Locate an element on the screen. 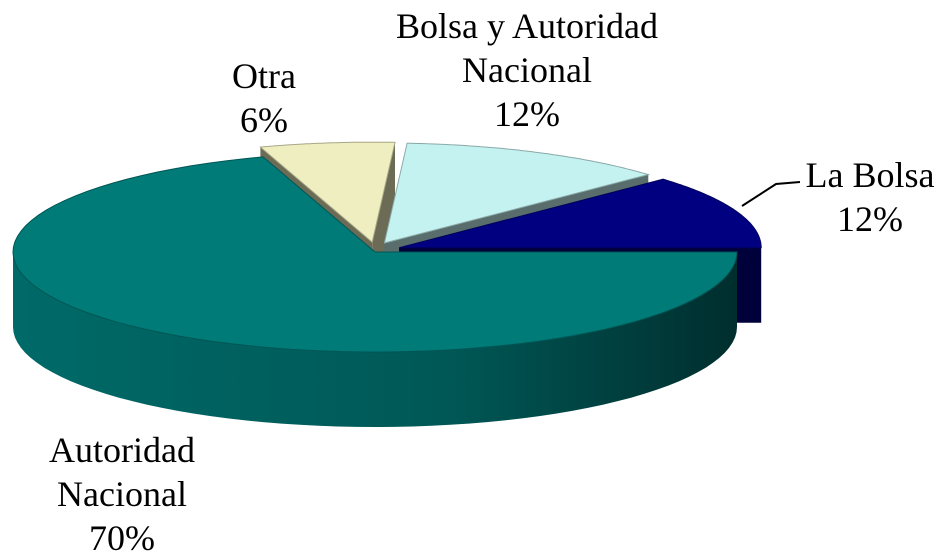 This screenshot has width=943, height=557. slice-label: Bolsa y Autoridad Nacional 12% is located at coordinates (527, 70).